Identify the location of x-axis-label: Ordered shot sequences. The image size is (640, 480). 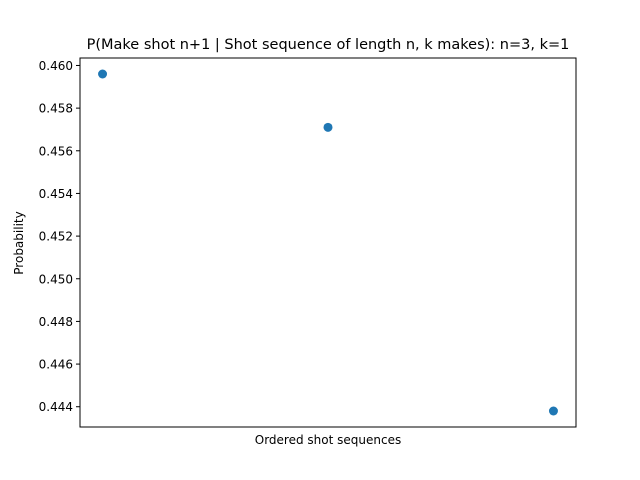
(328, 440).